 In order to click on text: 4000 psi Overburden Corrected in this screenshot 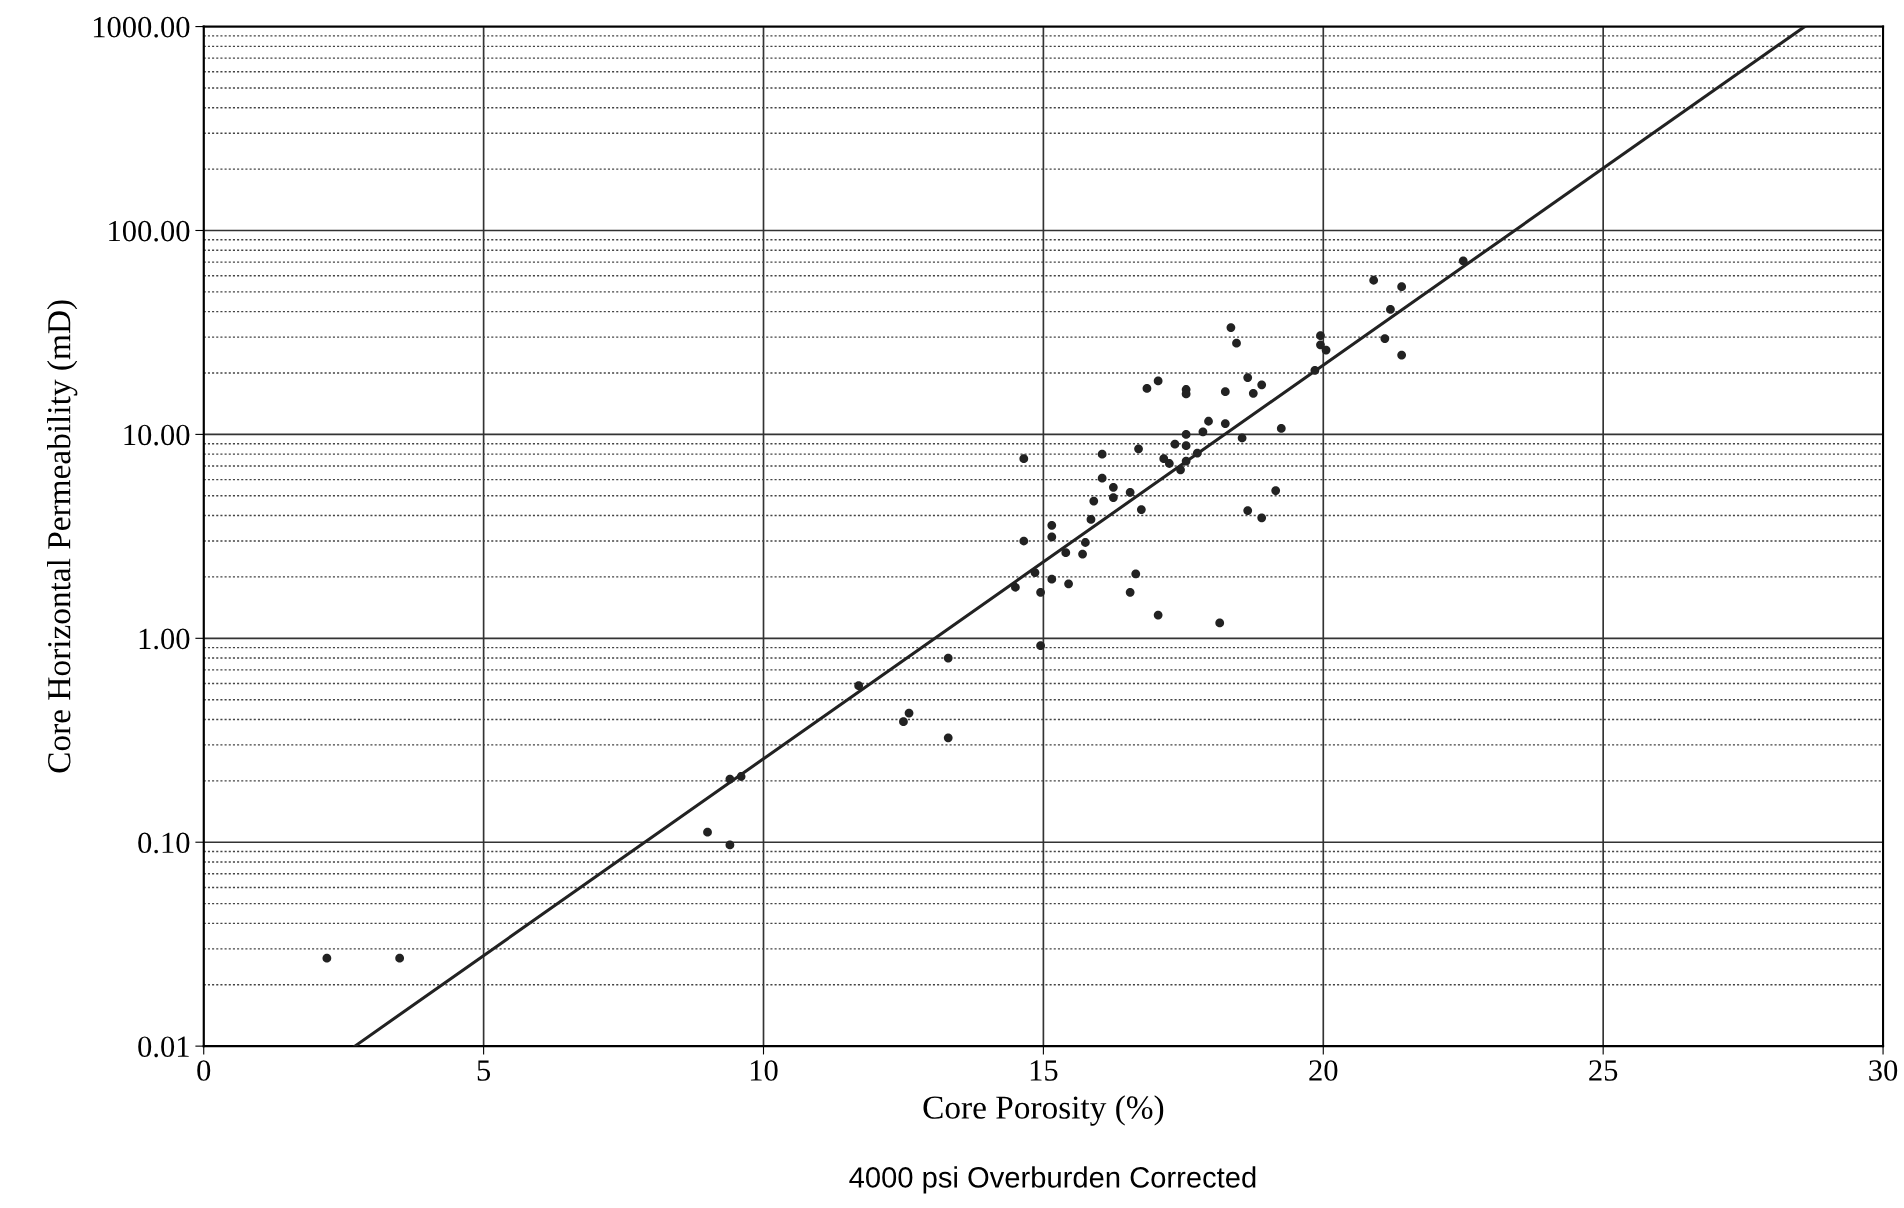, I will do `click(1052, 1180)`.